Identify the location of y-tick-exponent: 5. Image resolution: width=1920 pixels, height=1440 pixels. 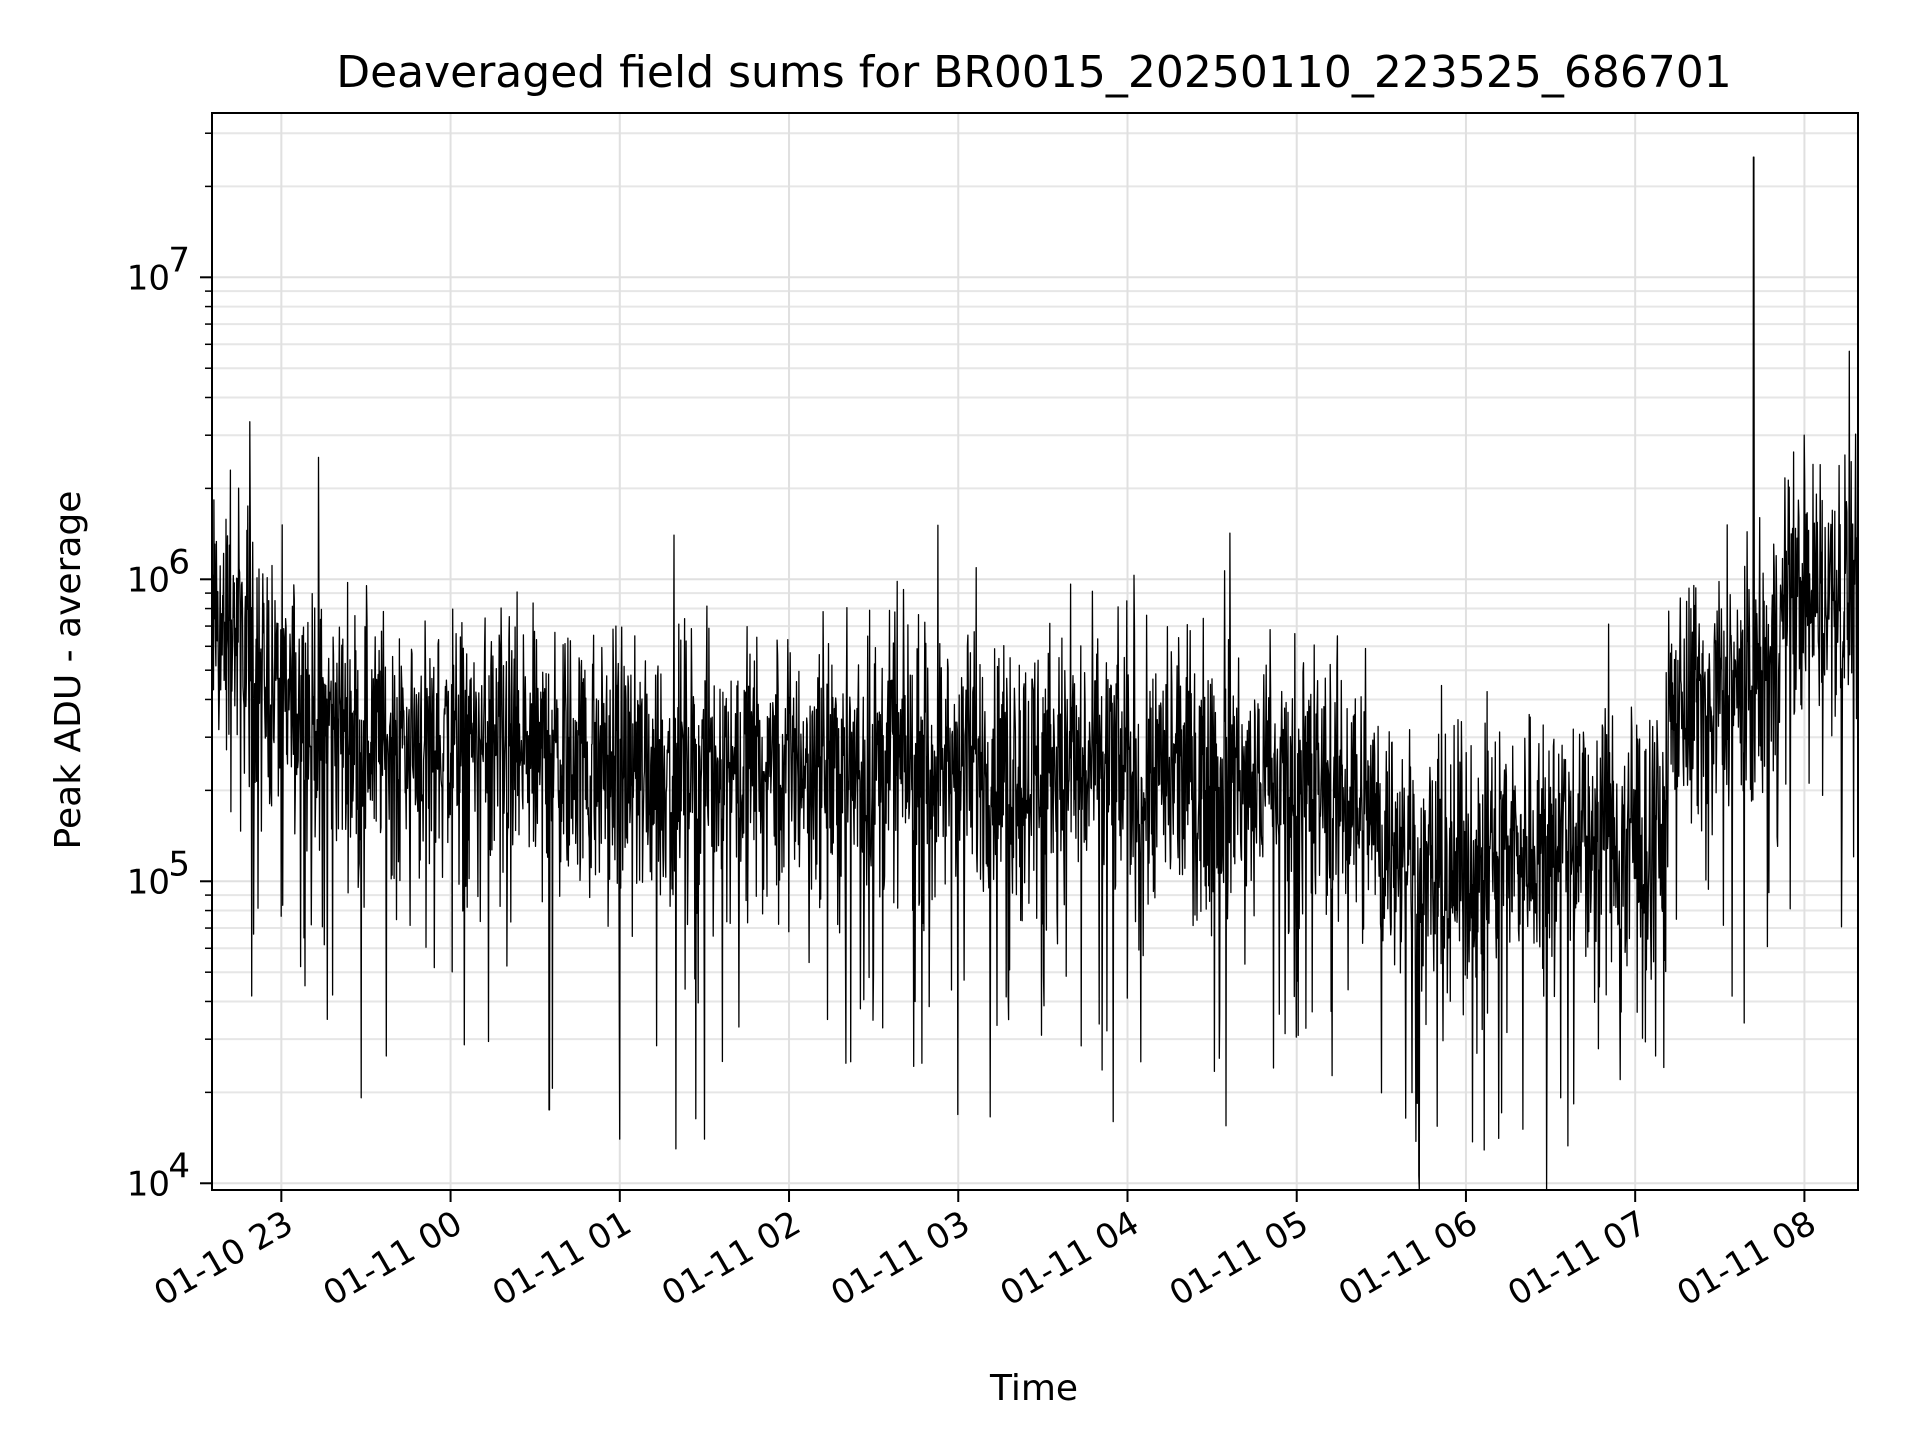
(179, 864).